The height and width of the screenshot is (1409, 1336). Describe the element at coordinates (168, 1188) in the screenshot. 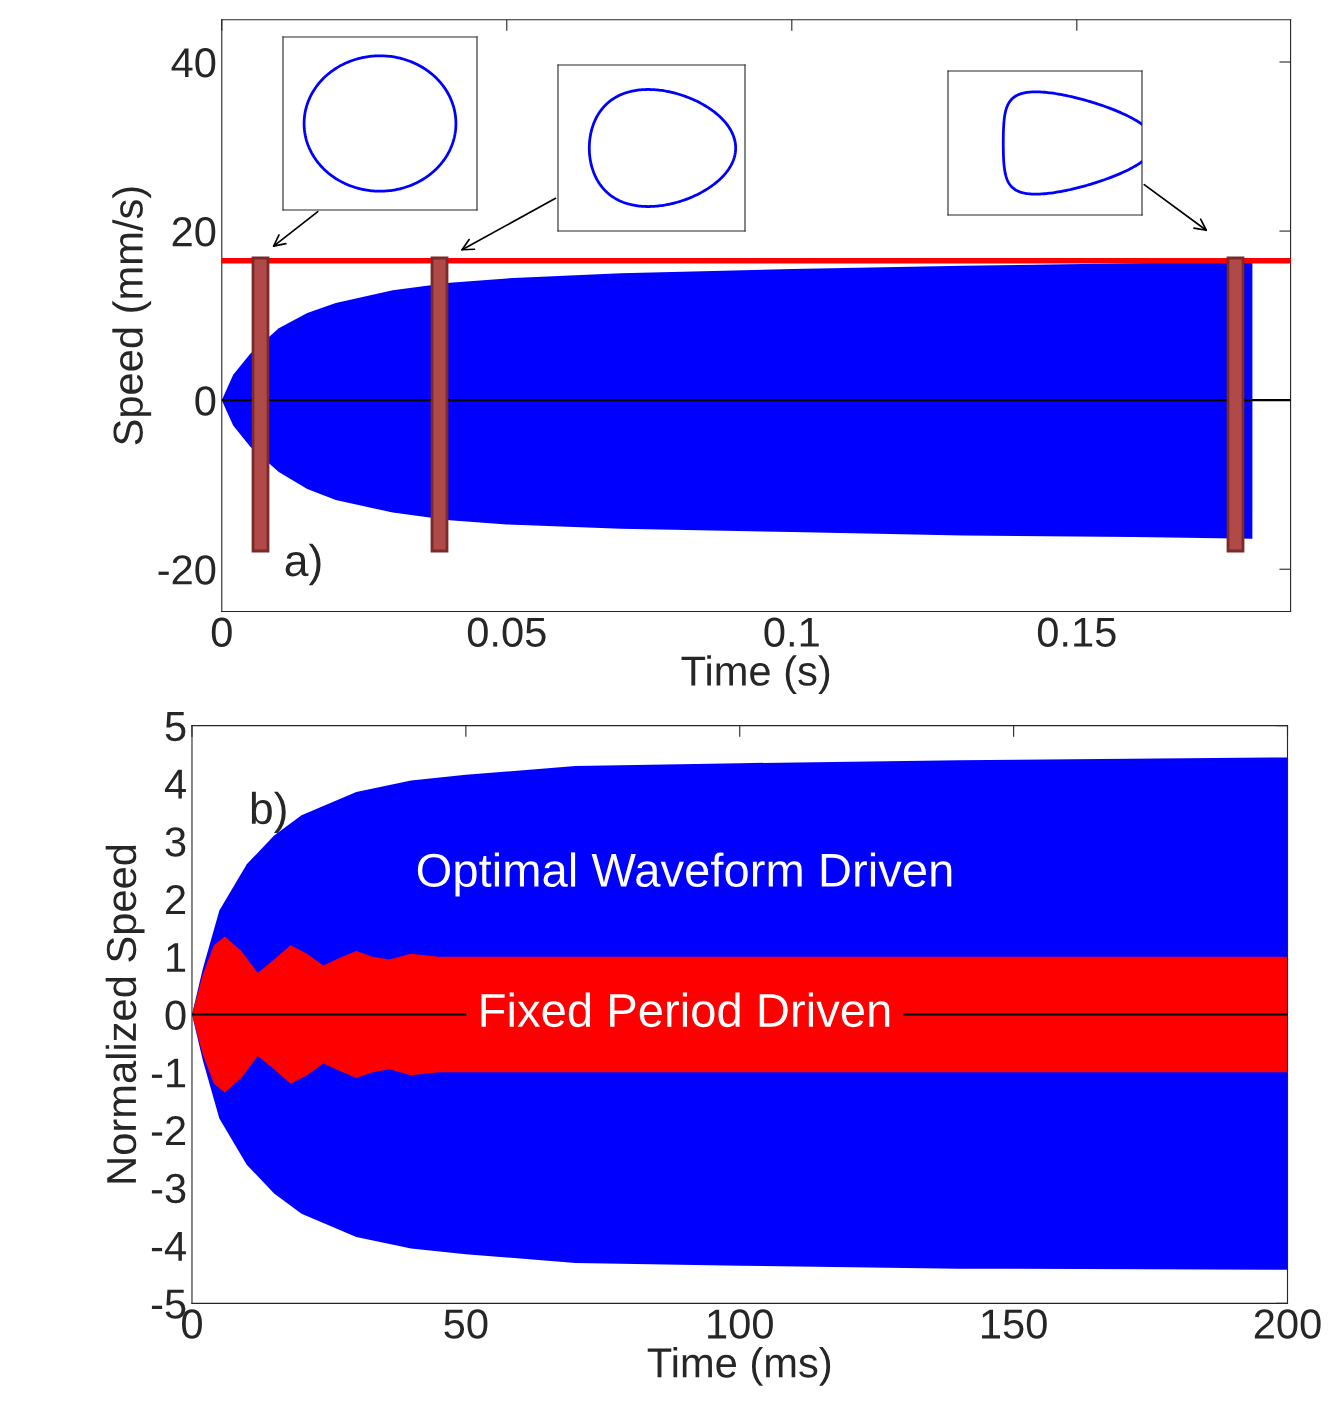

I see `y-tick-label: -3` at that location.